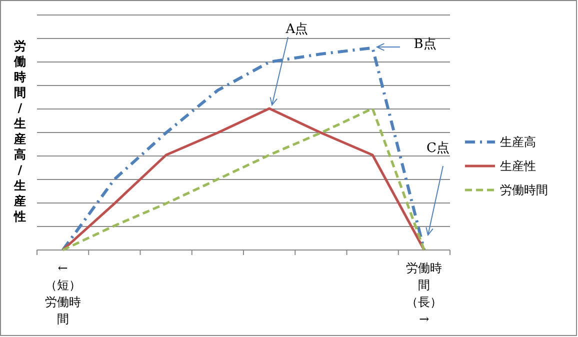 The image size is (578, 337). What do you see at coordinates (296, 29) in the screenshot?
I see `text: A点` at bounding box center [296, 29].